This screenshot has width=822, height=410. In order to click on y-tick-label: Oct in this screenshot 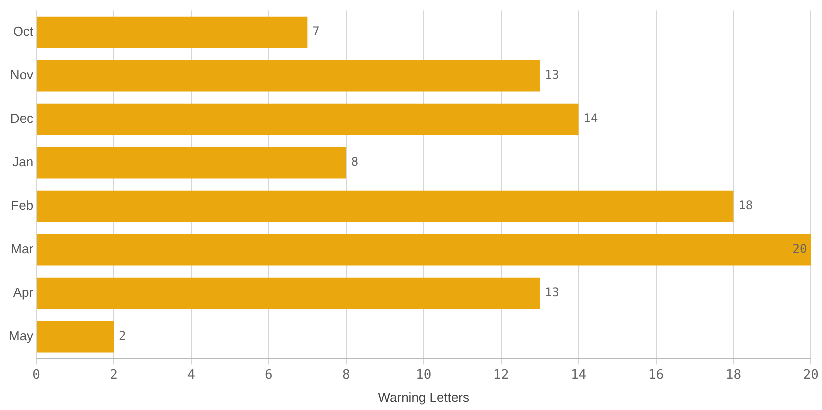, I will do `click(23, 32)`.